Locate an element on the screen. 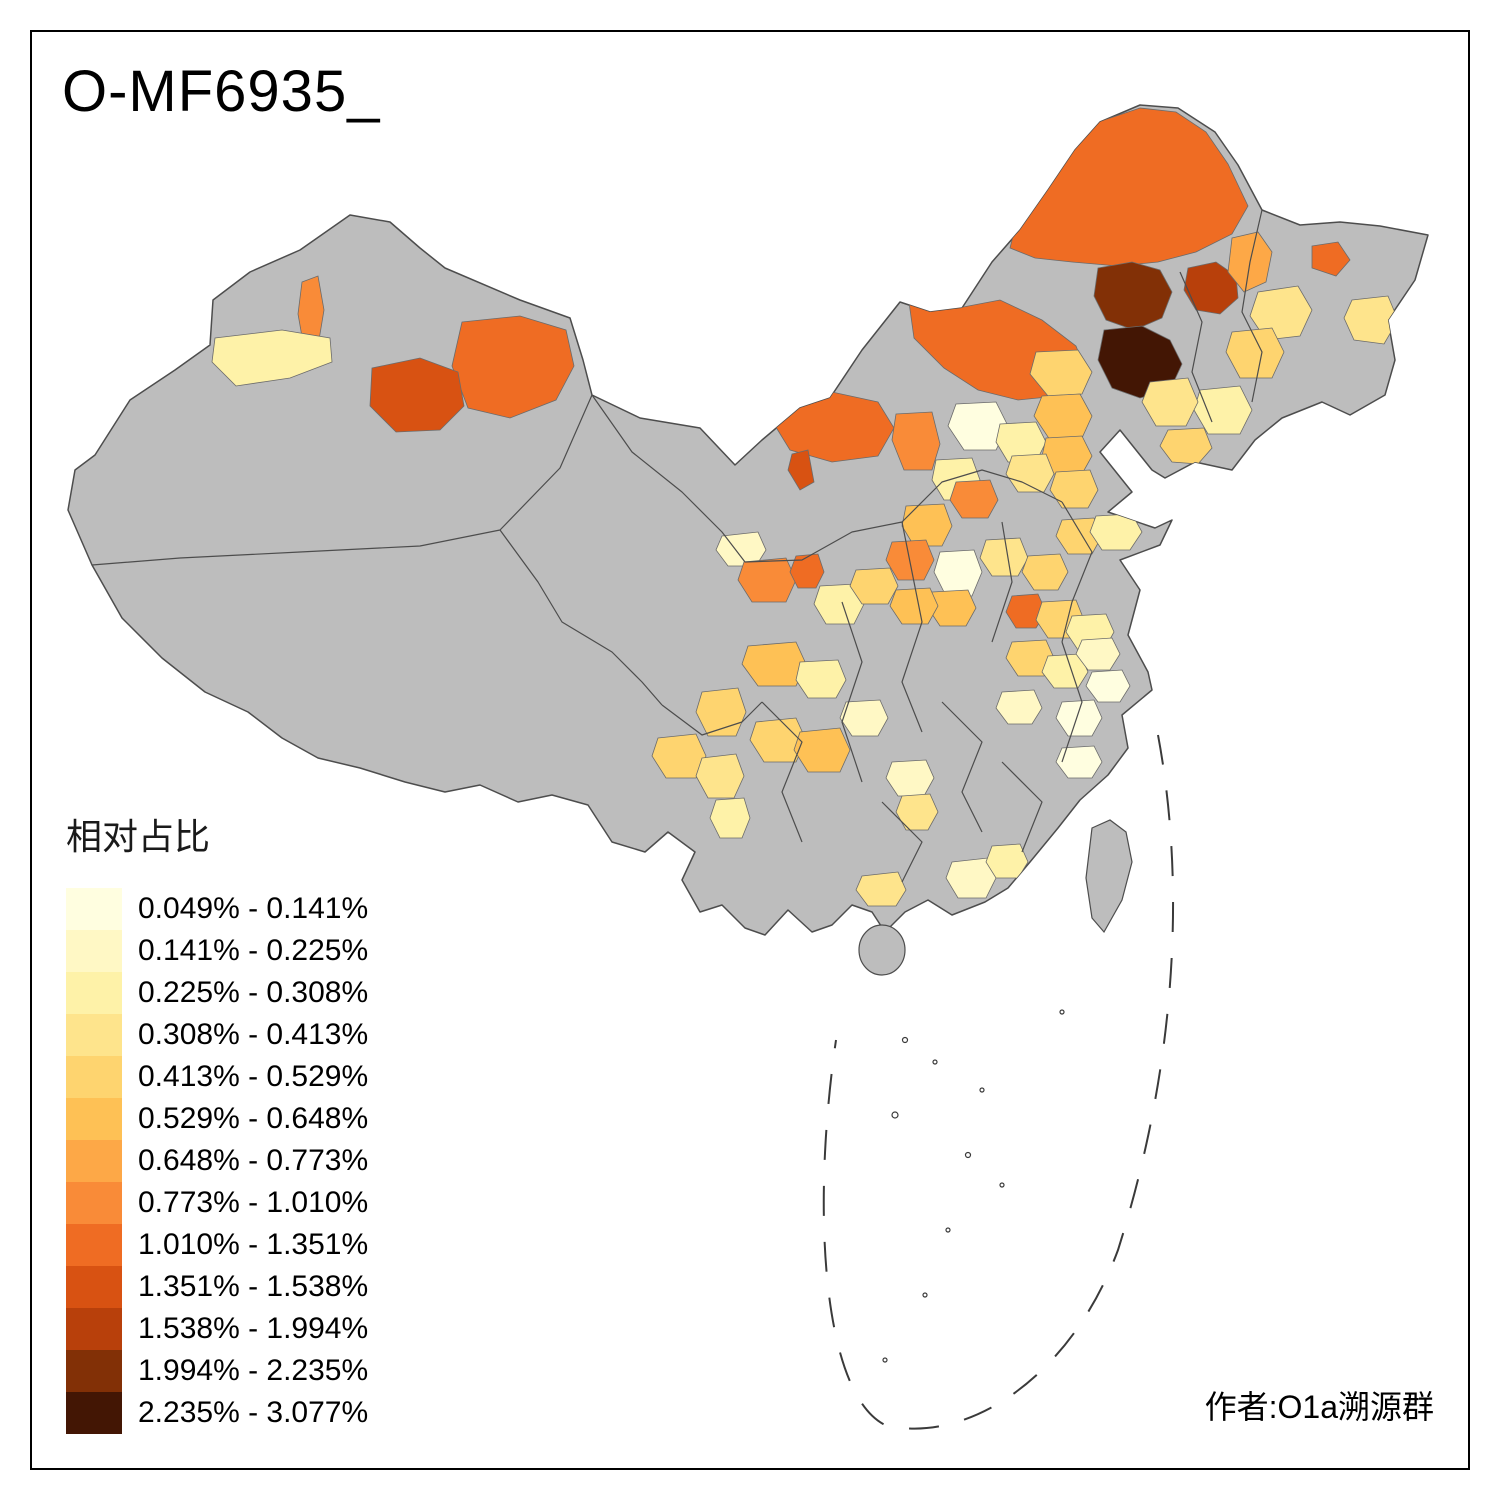 Image resolution: width=1500 pixels, height=1500 pixels. legend-label: 1.538% - 1.994% is located at coordinates (253, 1328).